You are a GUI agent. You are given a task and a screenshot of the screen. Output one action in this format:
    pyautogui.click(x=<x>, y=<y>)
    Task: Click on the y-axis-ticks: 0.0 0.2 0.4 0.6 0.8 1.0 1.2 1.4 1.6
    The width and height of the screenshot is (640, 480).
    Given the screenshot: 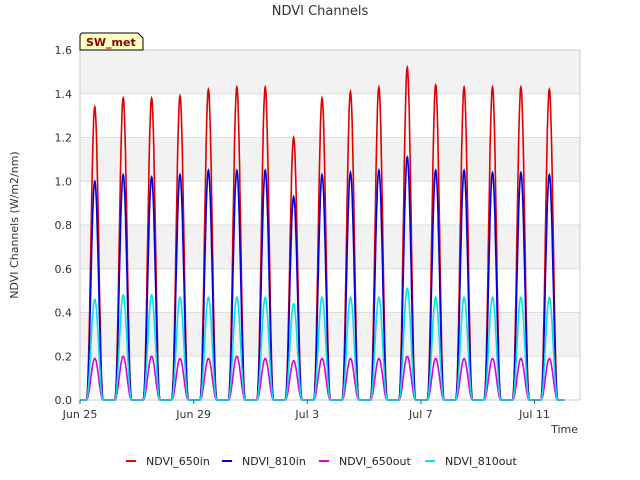 What is the action you would take?
    pyautogui.click(x=64, y=225)
    